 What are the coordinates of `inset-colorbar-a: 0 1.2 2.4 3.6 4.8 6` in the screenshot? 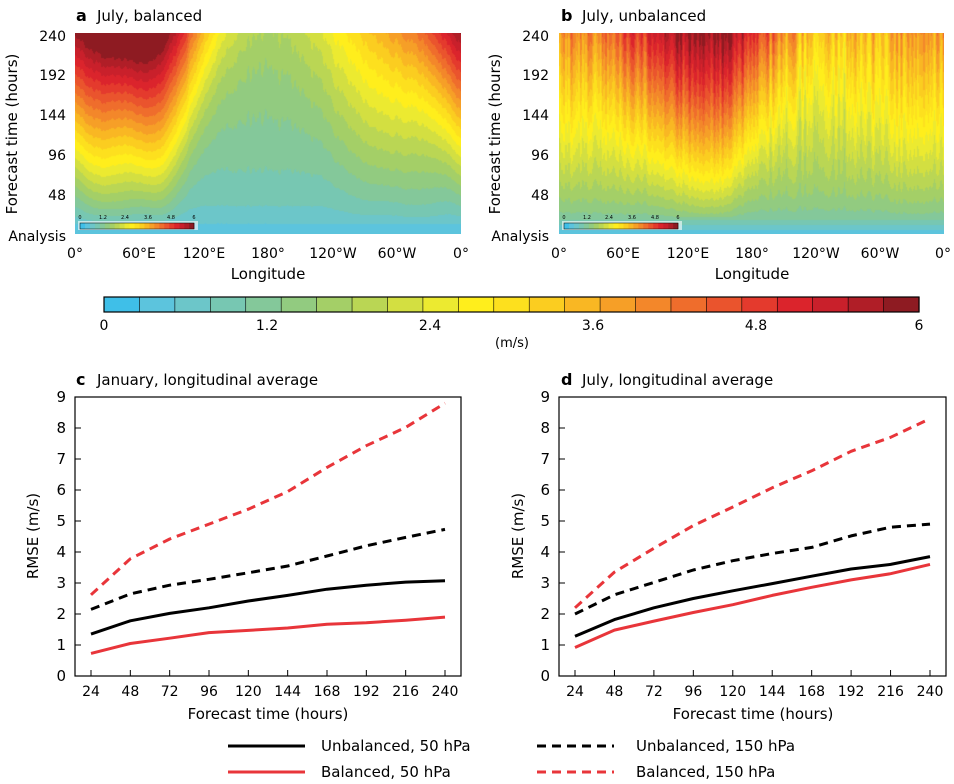 It's located at (138, 222).